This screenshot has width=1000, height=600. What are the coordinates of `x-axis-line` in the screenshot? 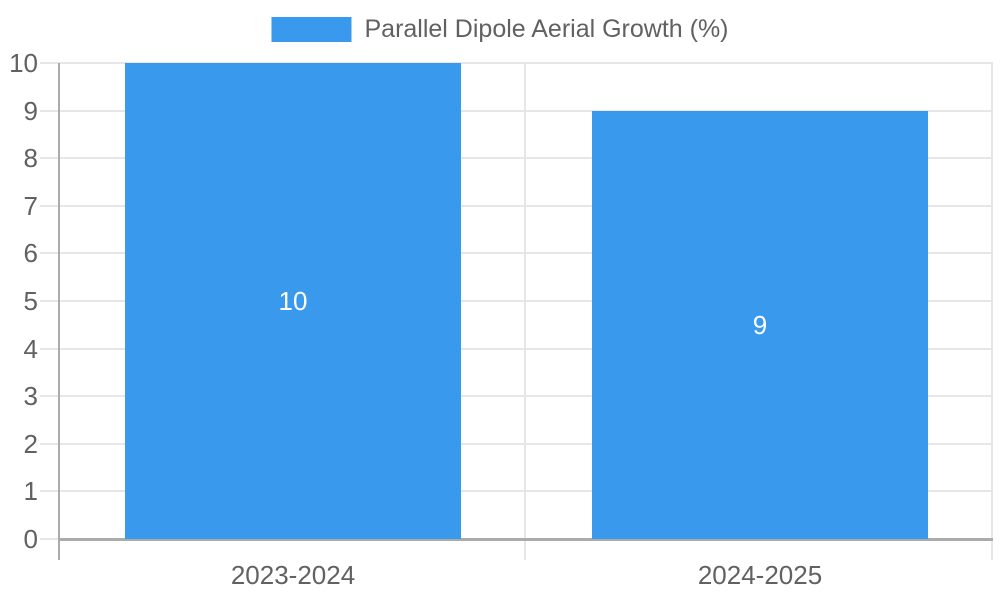 It's located at (525, 539).